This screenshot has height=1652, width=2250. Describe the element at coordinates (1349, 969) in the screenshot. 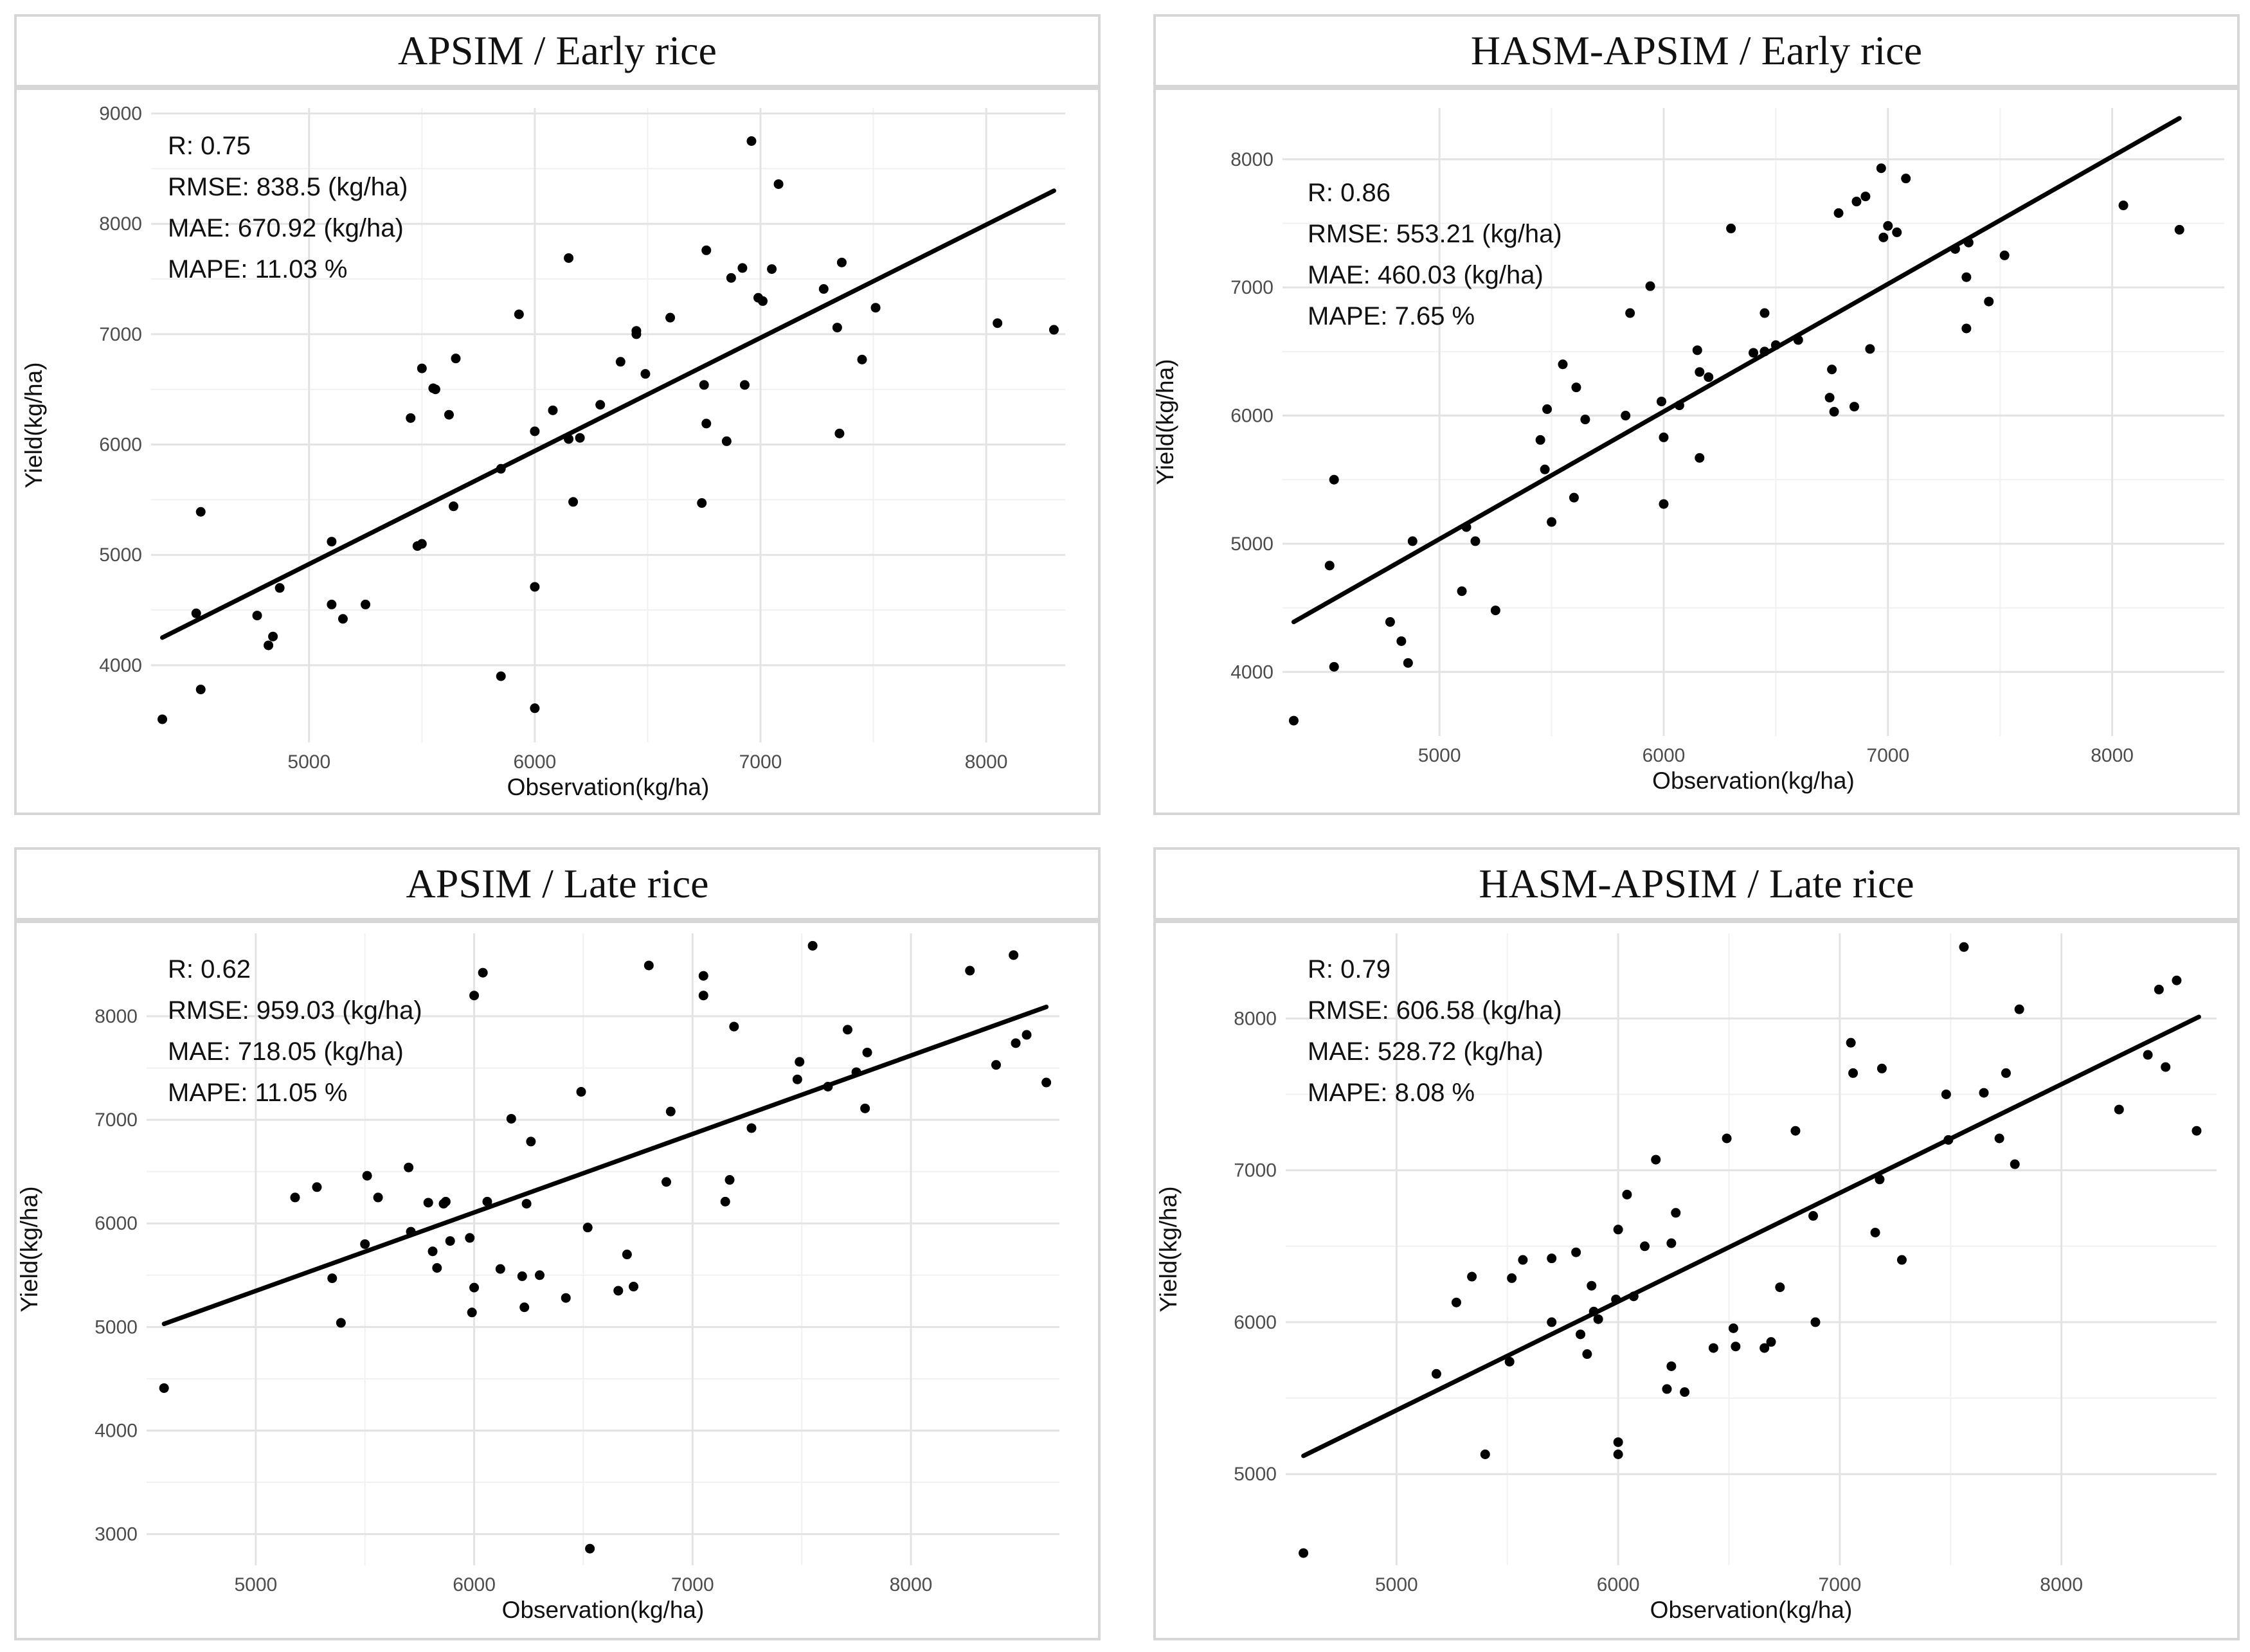

I see `stat-r: R: 0.79` at that location.